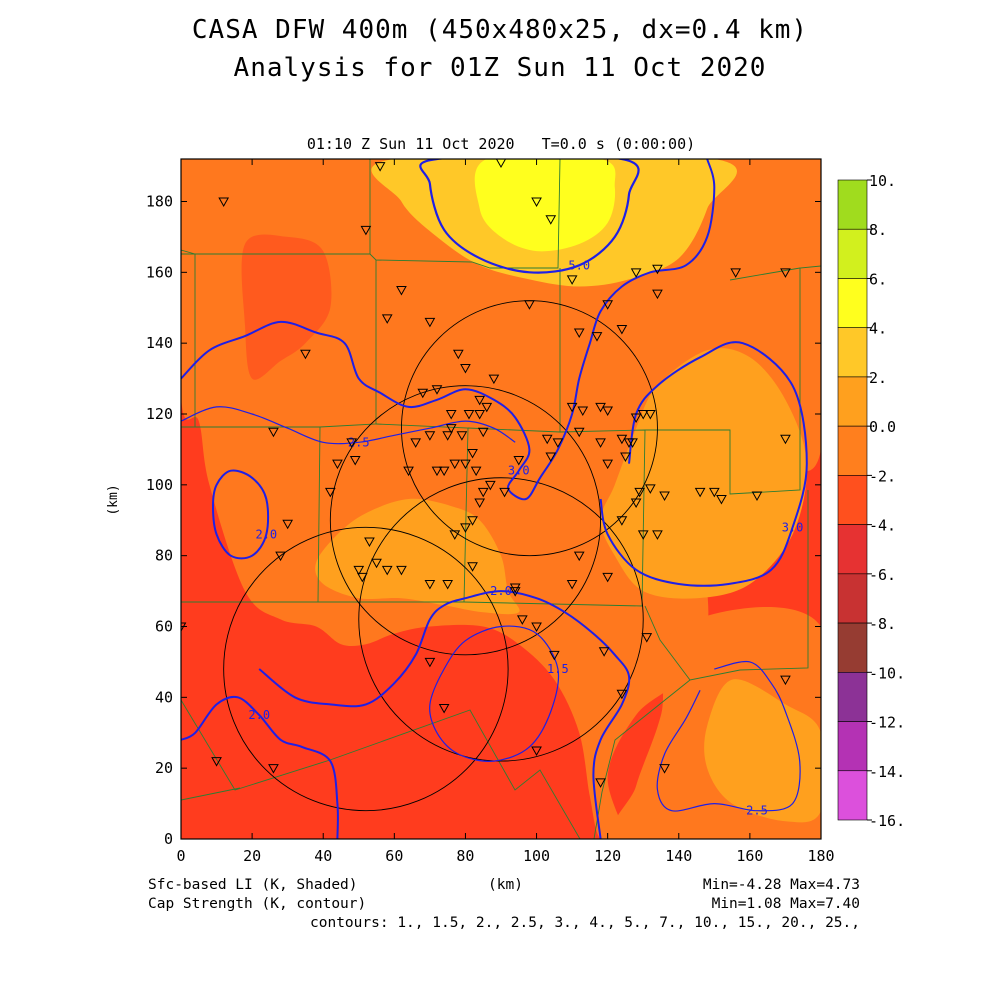  Describe the element at coordinates (820, 856) in the screenshot. I see `x-tick-label: 180` at that location.